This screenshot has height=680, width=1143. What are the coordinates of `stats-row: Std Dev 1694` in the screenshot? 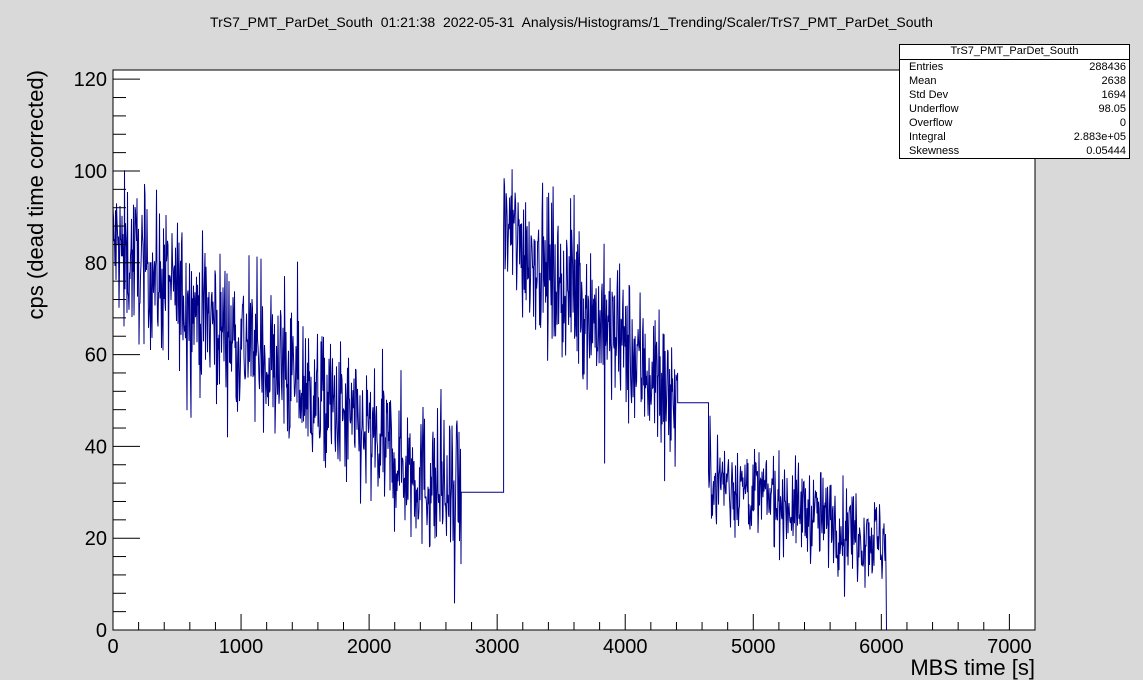 It's located at (1014, 95).